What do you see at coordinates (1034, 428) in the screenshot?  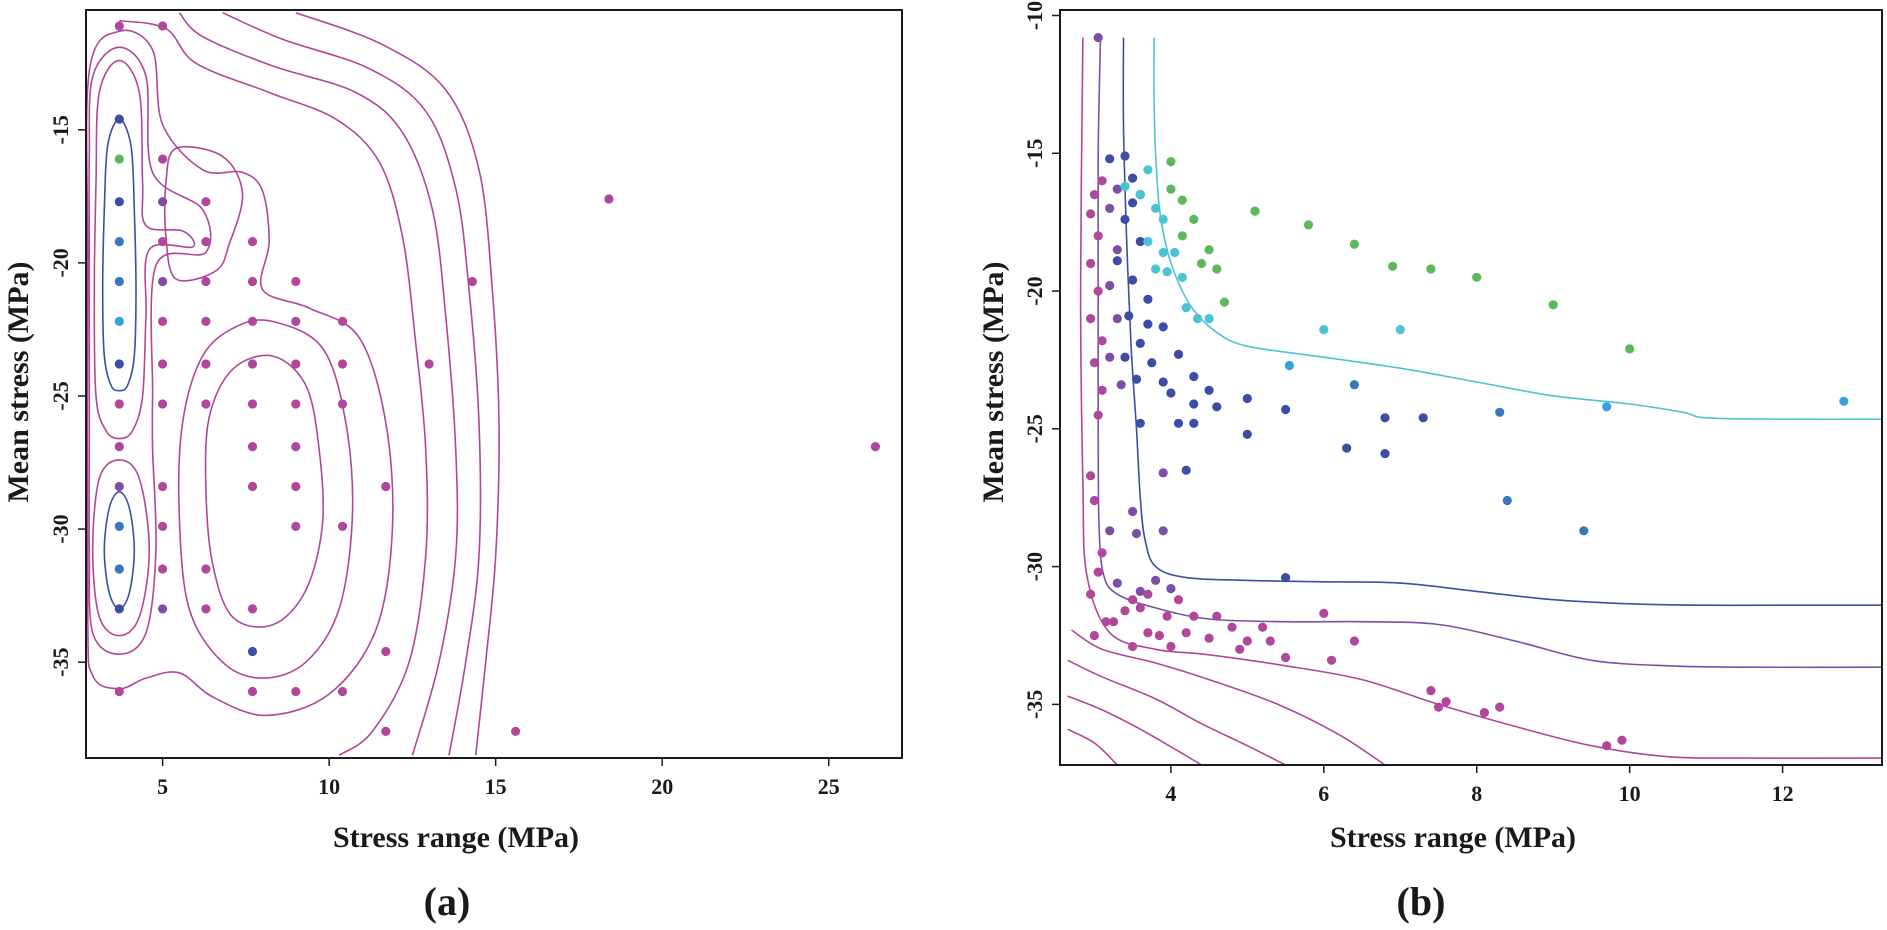 I see `y-tick-label: -25` at bounding box center [1034, 428].